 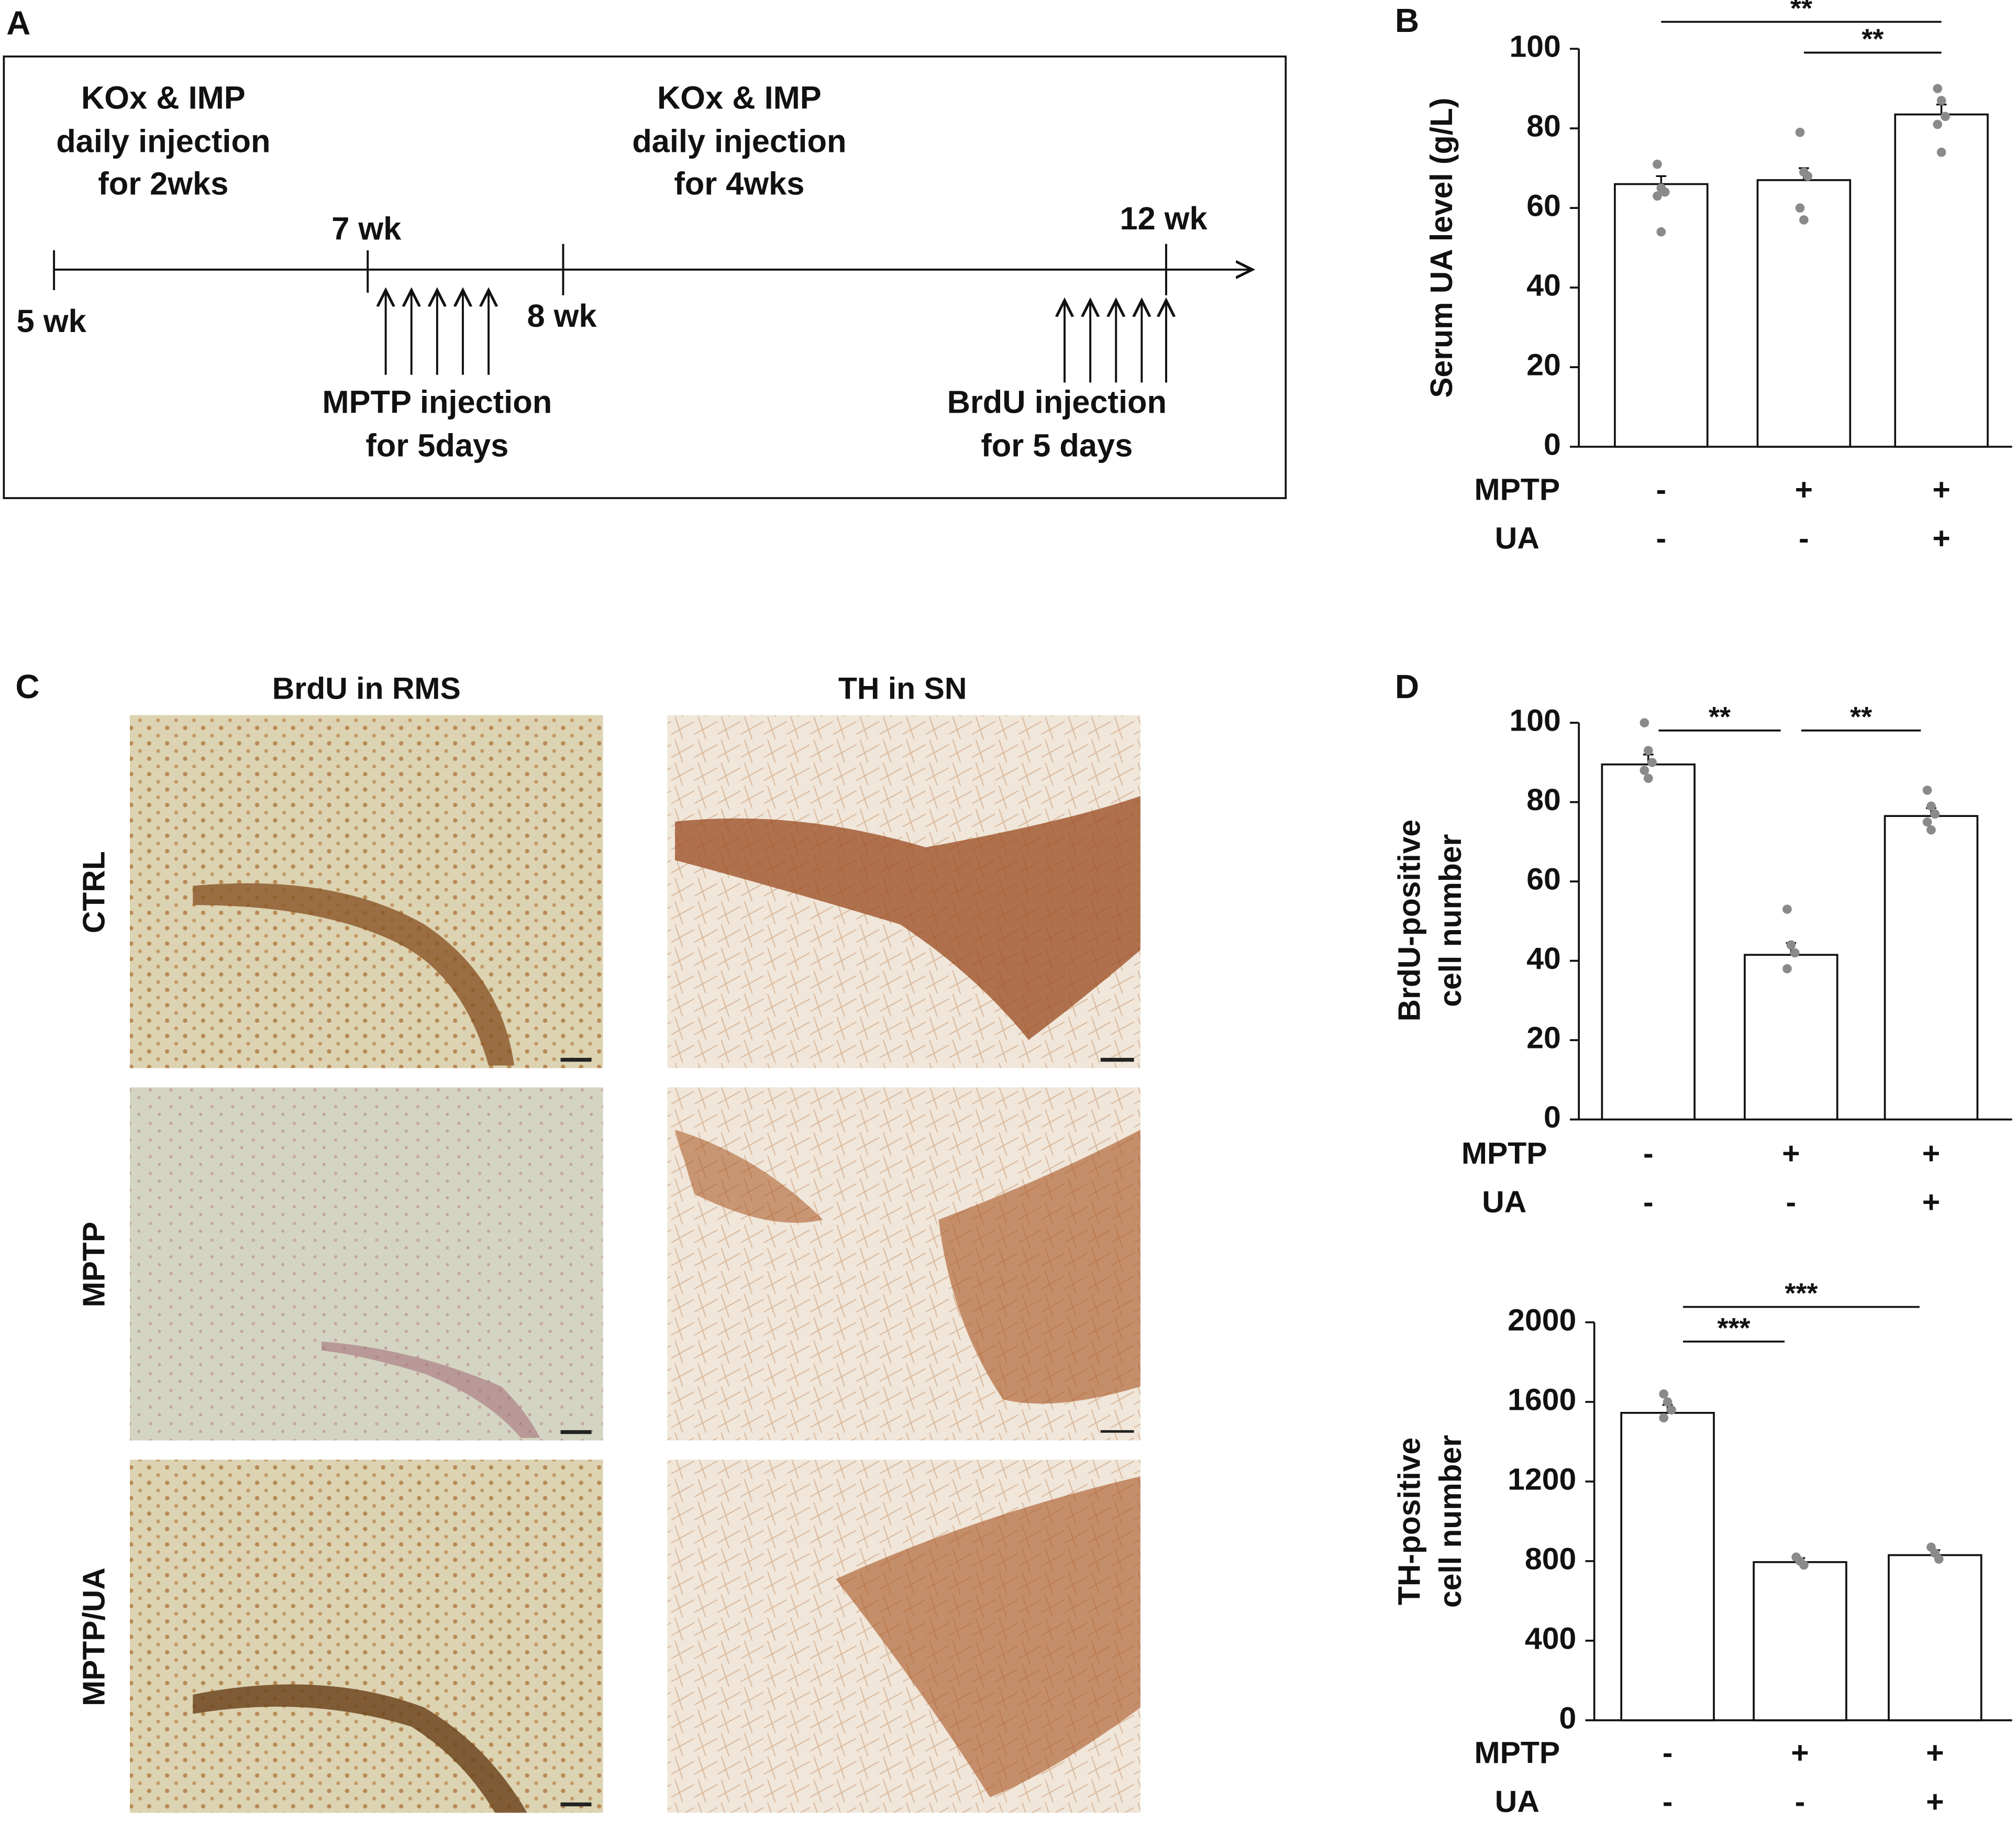 What do you see at coordinates (1544, 365) in the screenshot?
I see `y-tick-label: 20` at bounding box center [1544, 365].